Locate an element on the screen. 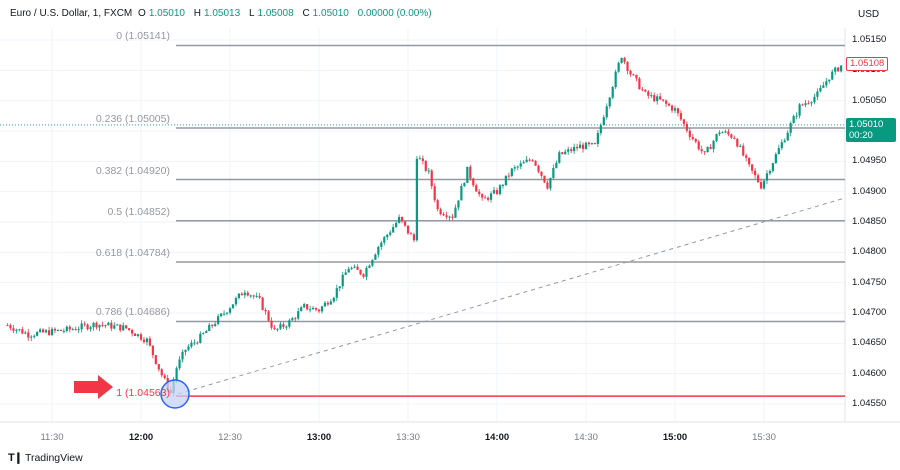 This screenshot has width=900, height=470. price-tick-label: 1.04800 is located at coordinates (869, 252).